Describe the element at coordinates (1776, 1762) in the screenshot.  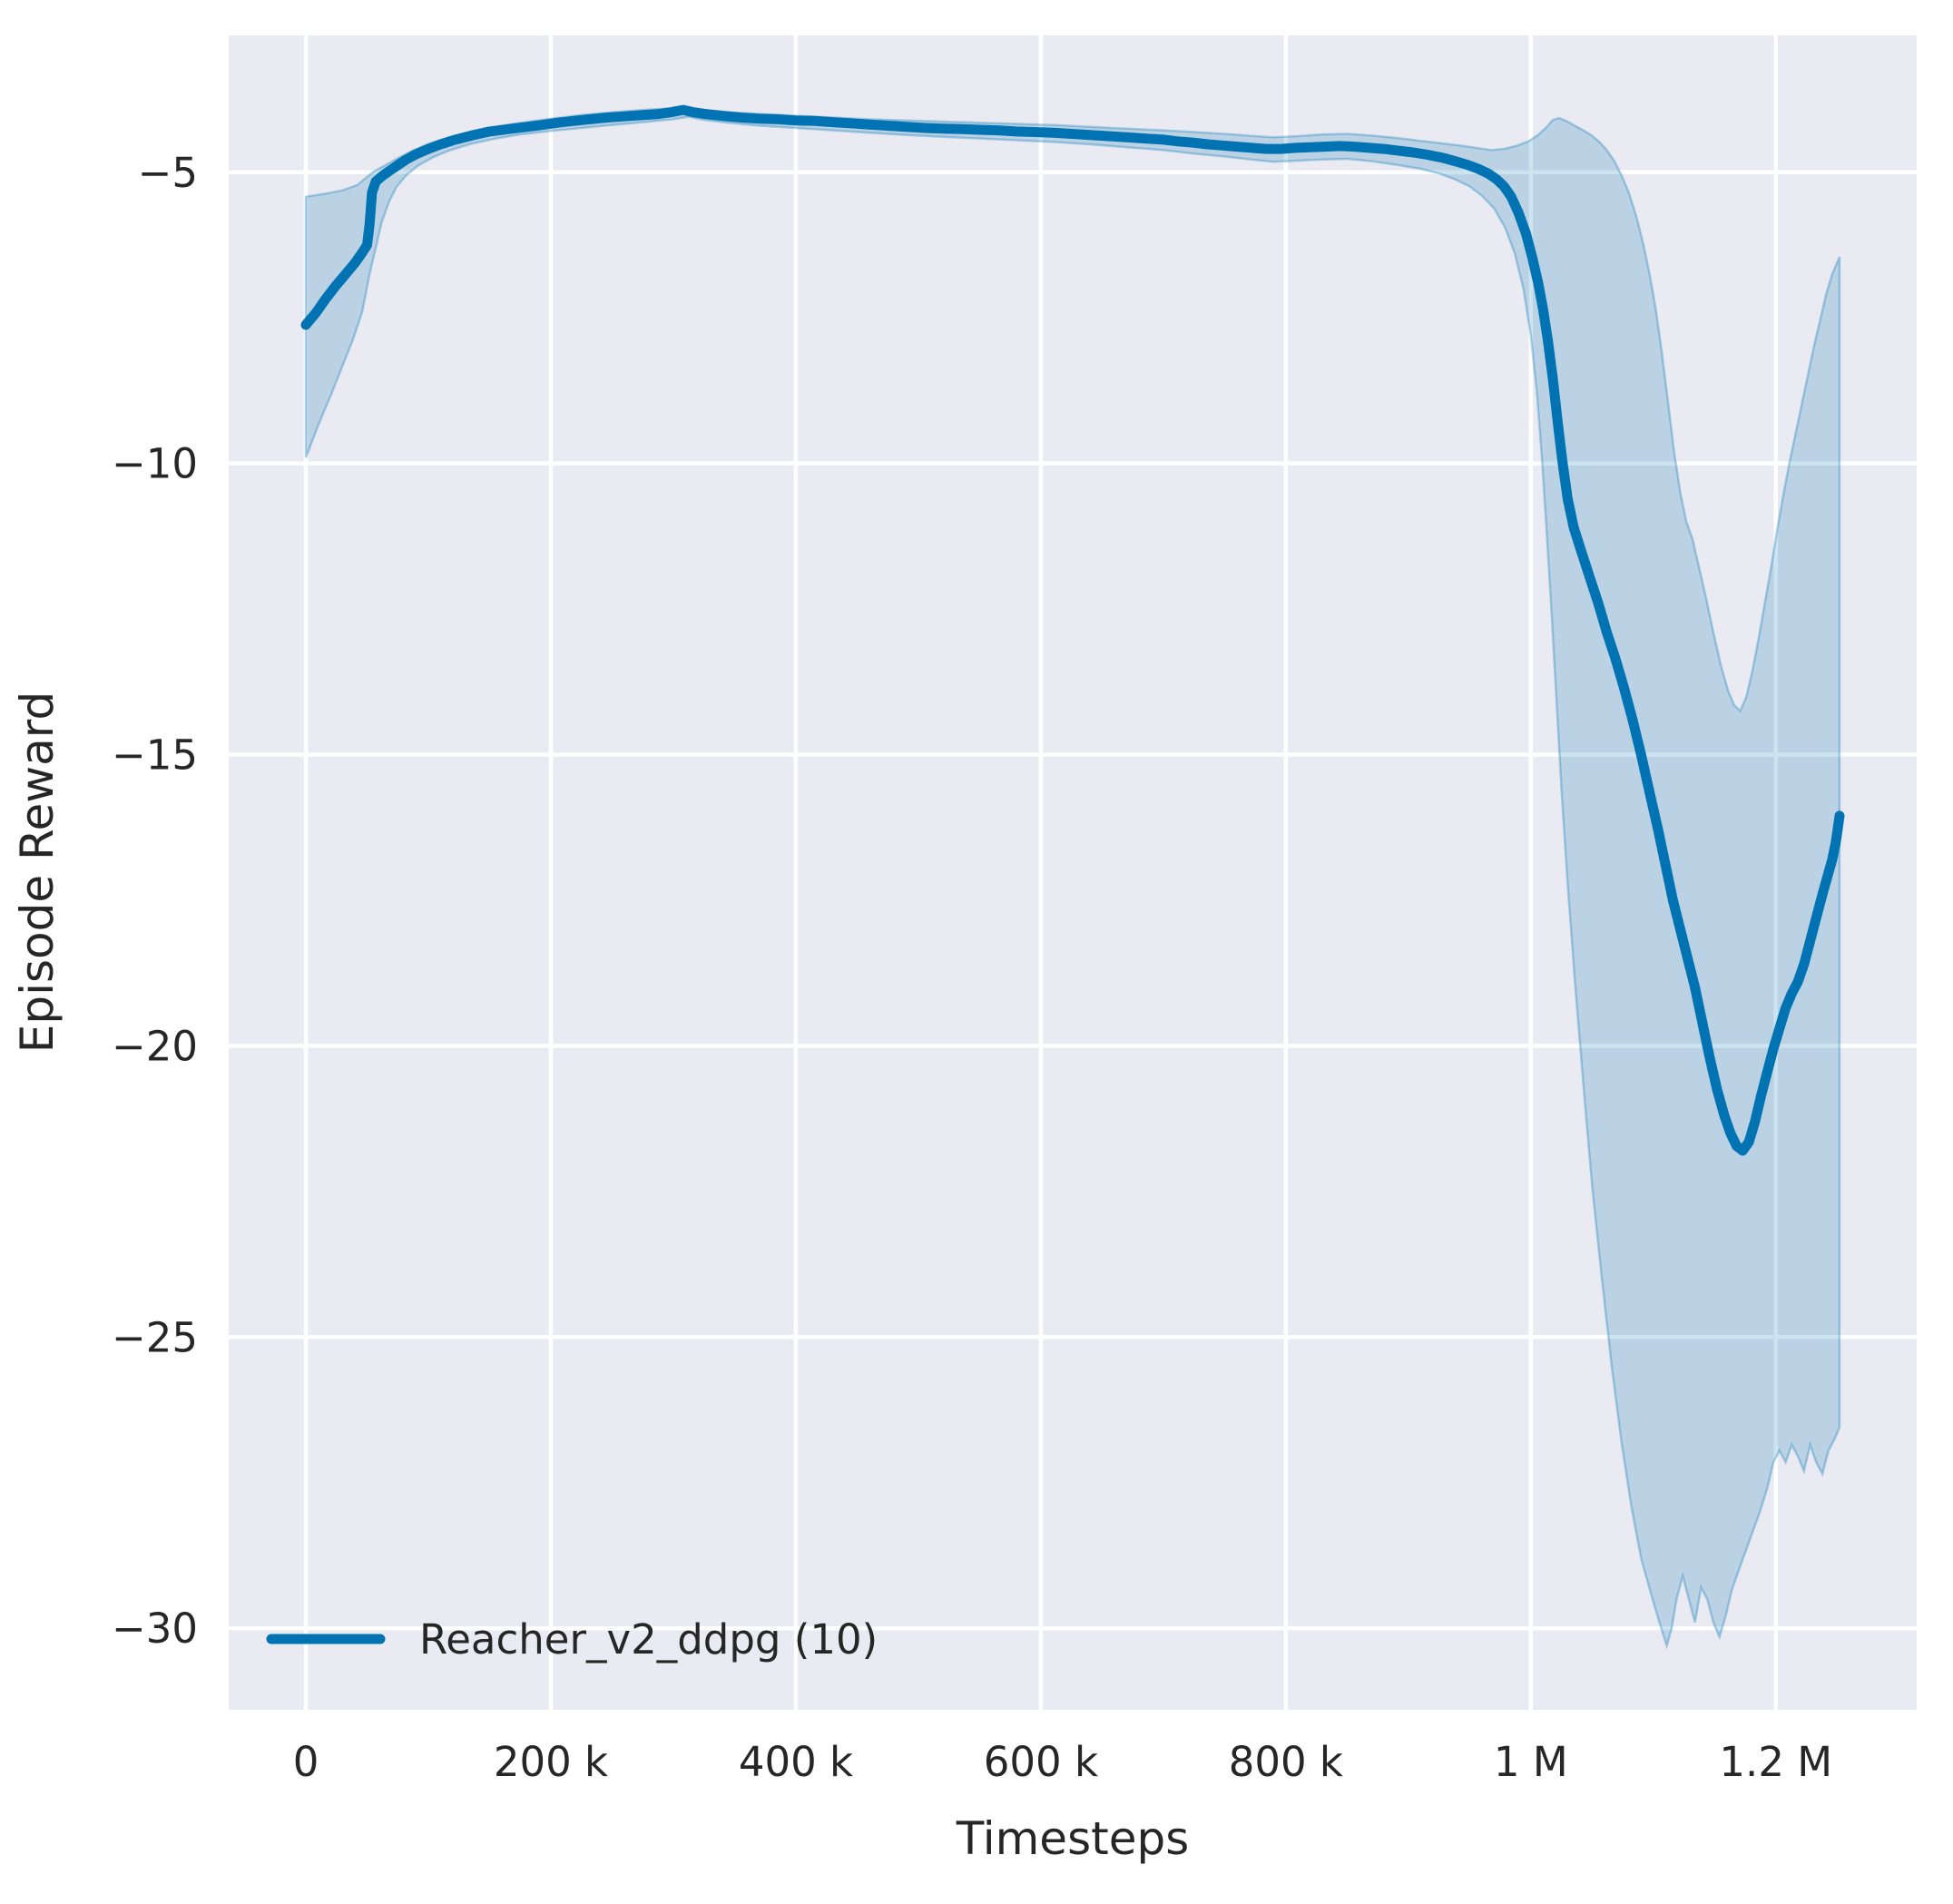
I see `x-tick-label: 1.2 M` at that location.